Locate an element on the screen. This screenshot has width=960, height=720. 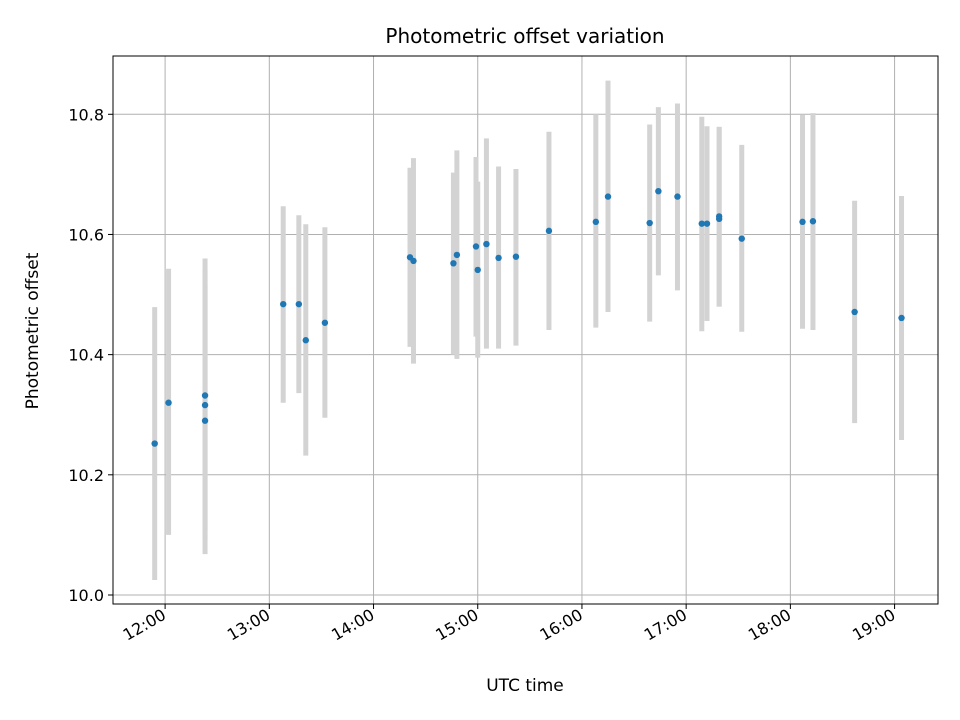
x-tick-label: 19:00 is located at coordinates (873, 625).